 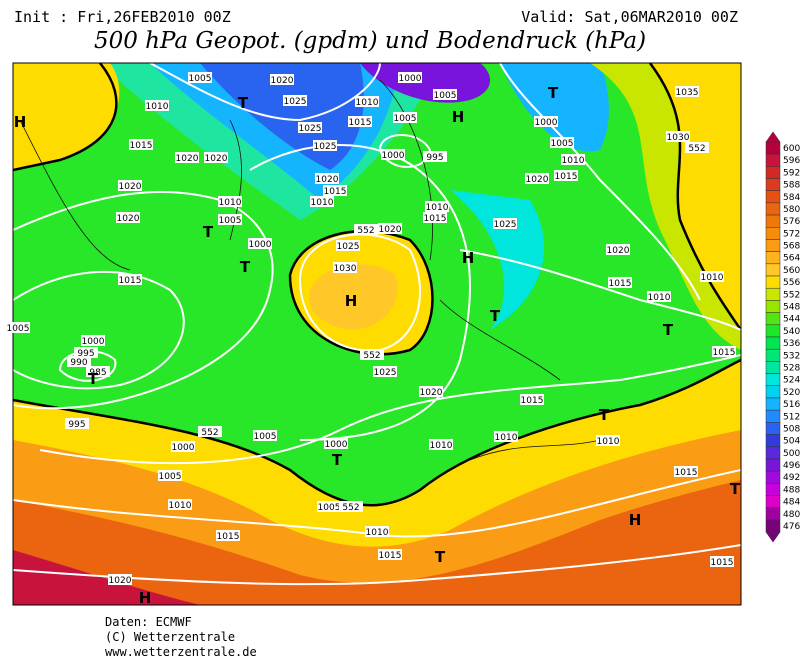 I want to click on colorbar-label: 496, so click(x=791, y=466).